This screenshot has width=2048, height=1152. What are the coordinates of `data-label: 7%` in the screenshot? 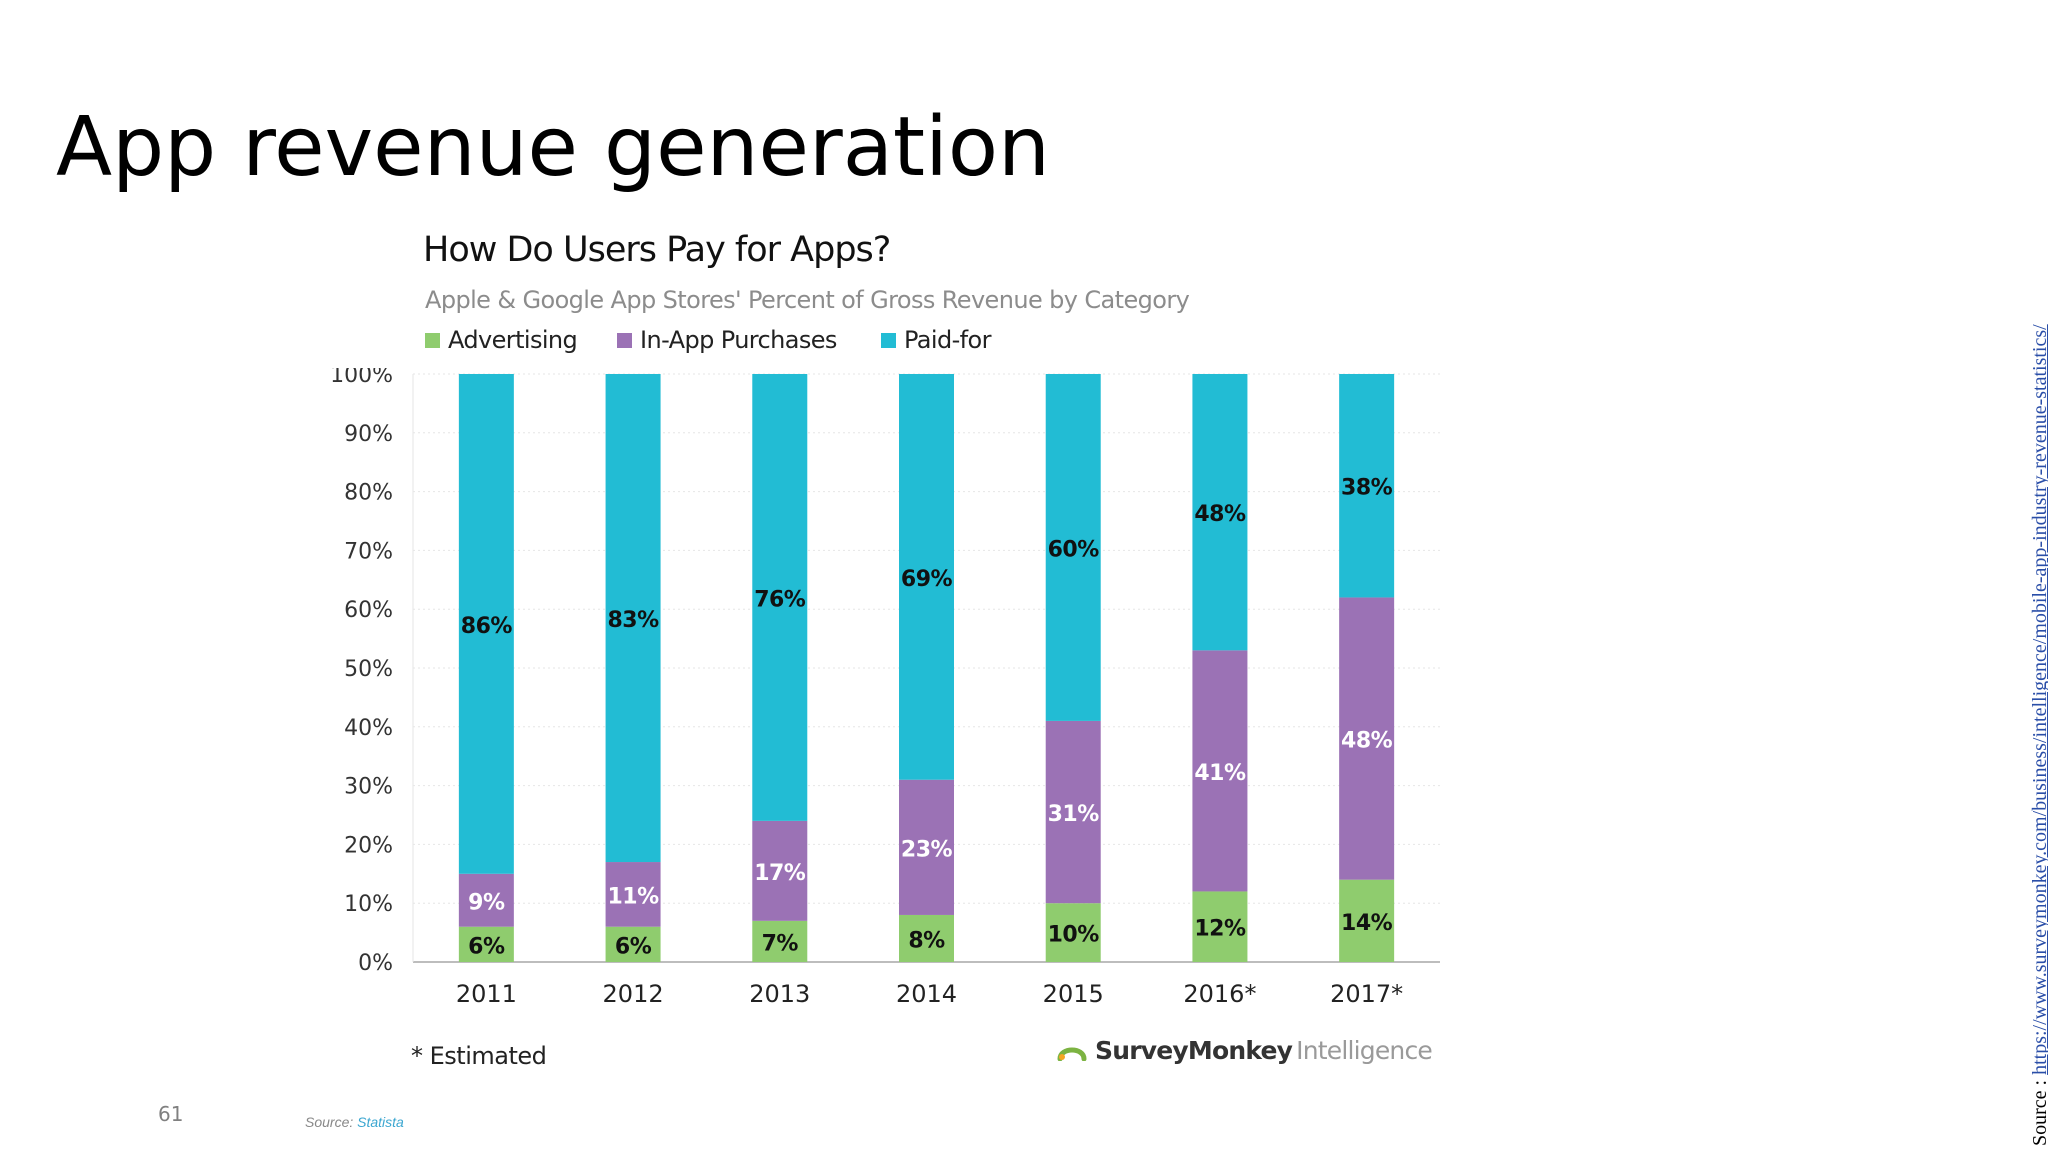 It's located at (780, 943).